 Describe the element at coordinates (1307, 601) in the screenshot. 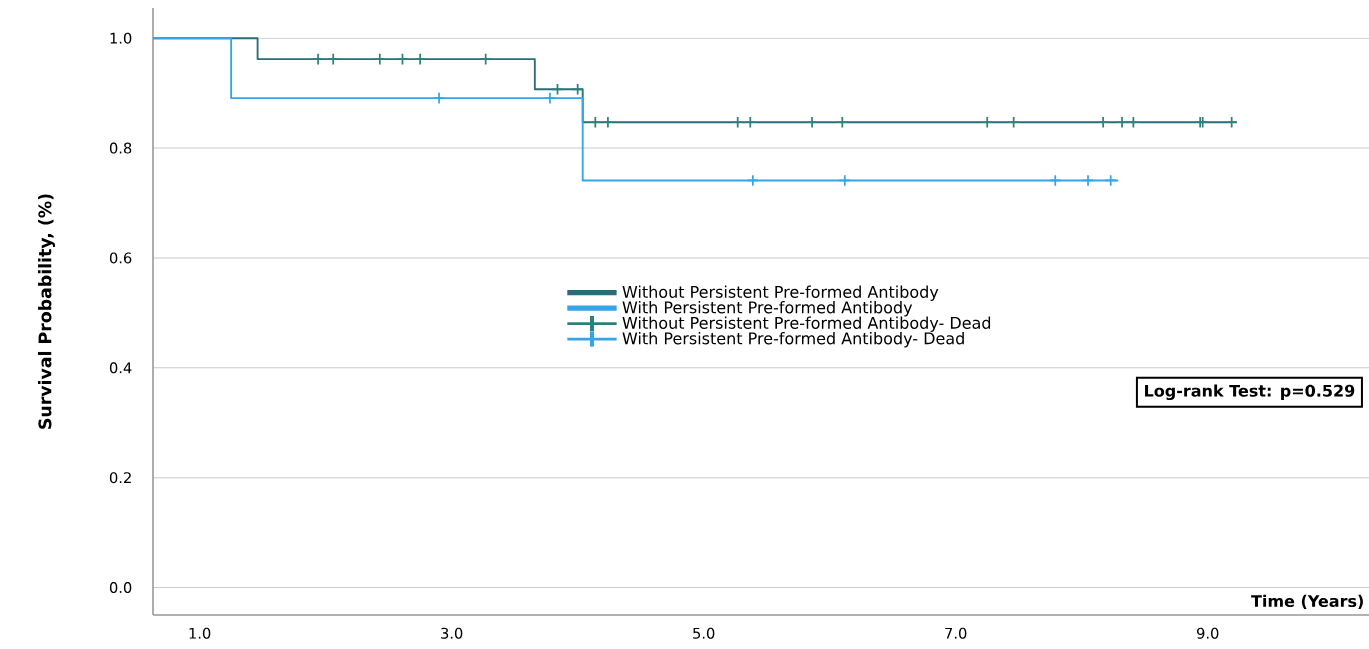

I see `x-axis-title: Time (Years)` at that location.